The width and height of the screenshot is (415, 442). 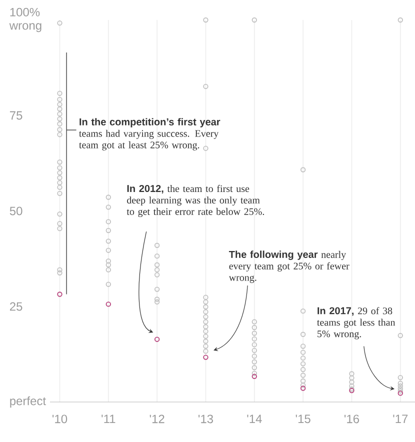 I want to click on x-tick-label: '16, so click(x=352, y=419).